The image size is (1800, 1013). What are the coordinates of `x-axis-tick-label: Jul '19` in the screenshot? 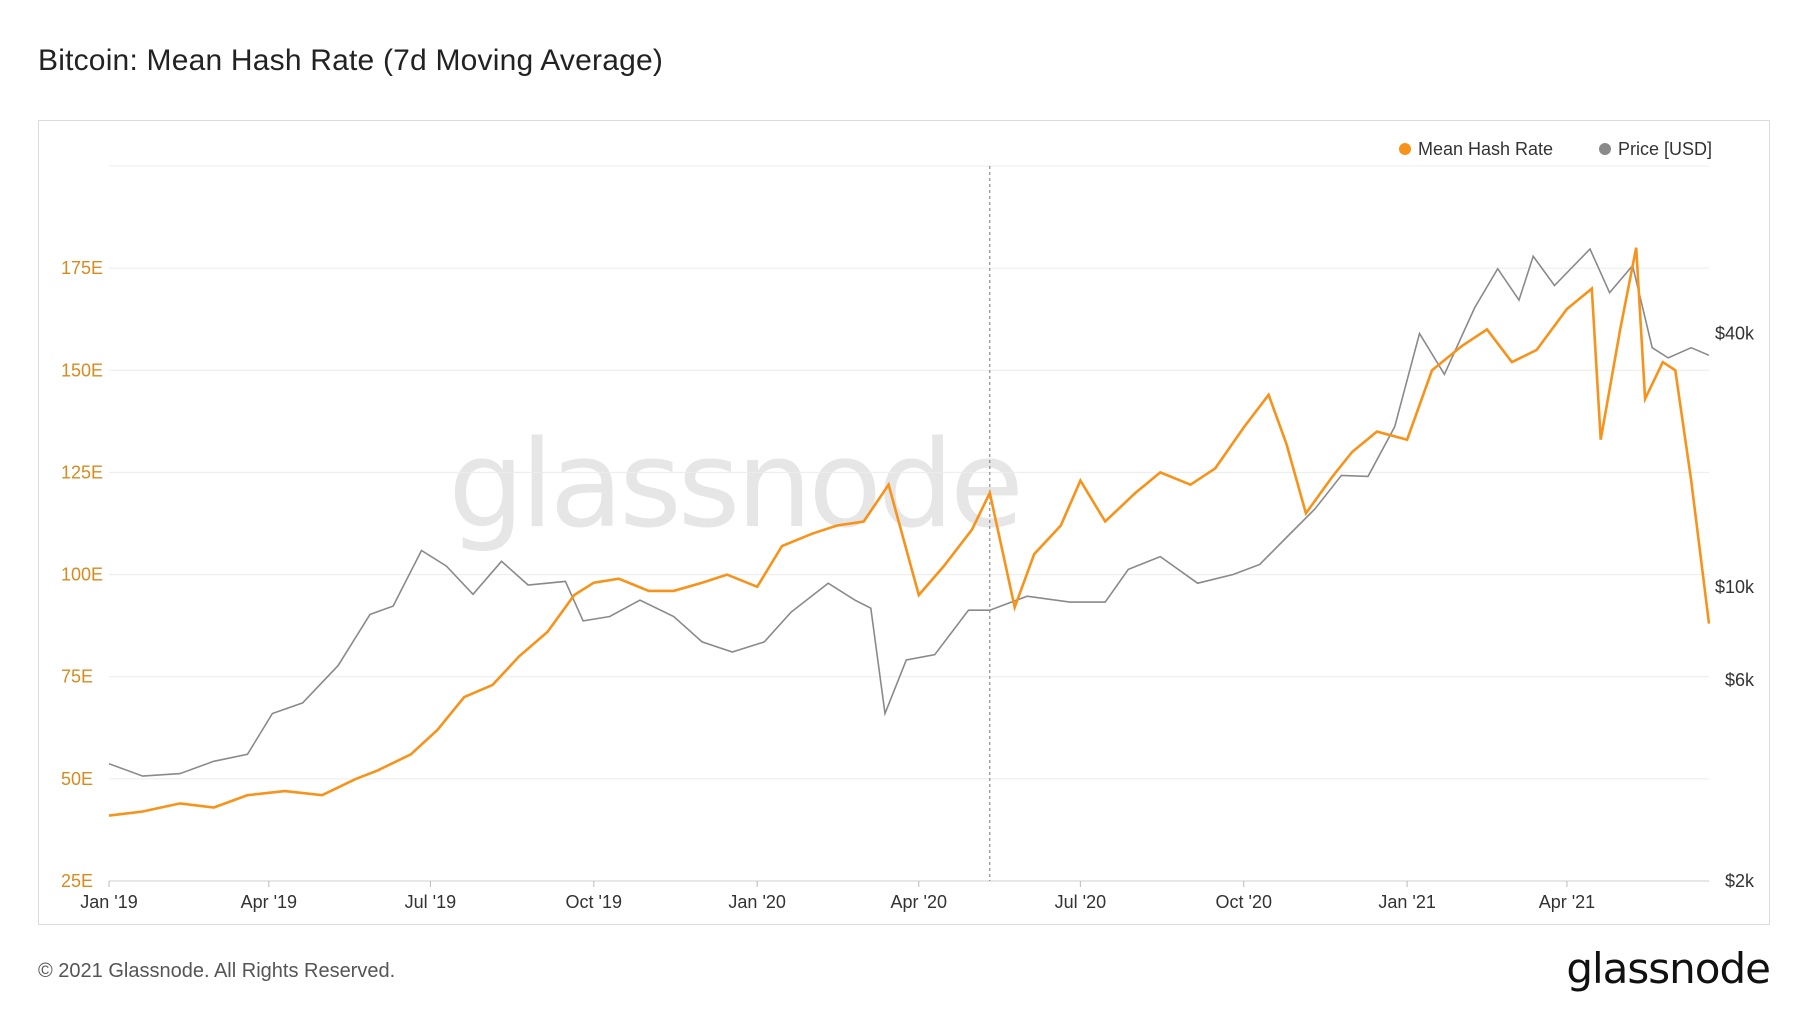 It's located at (430, 902).